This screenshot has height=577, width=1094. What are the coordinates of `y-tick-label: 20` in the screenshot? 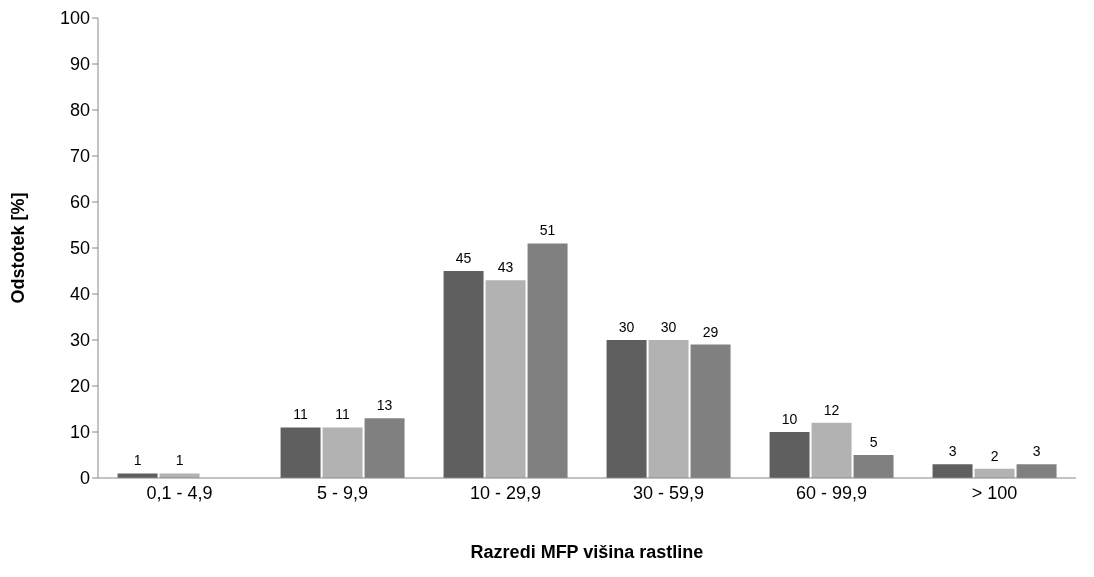 It's located at (79, 386).